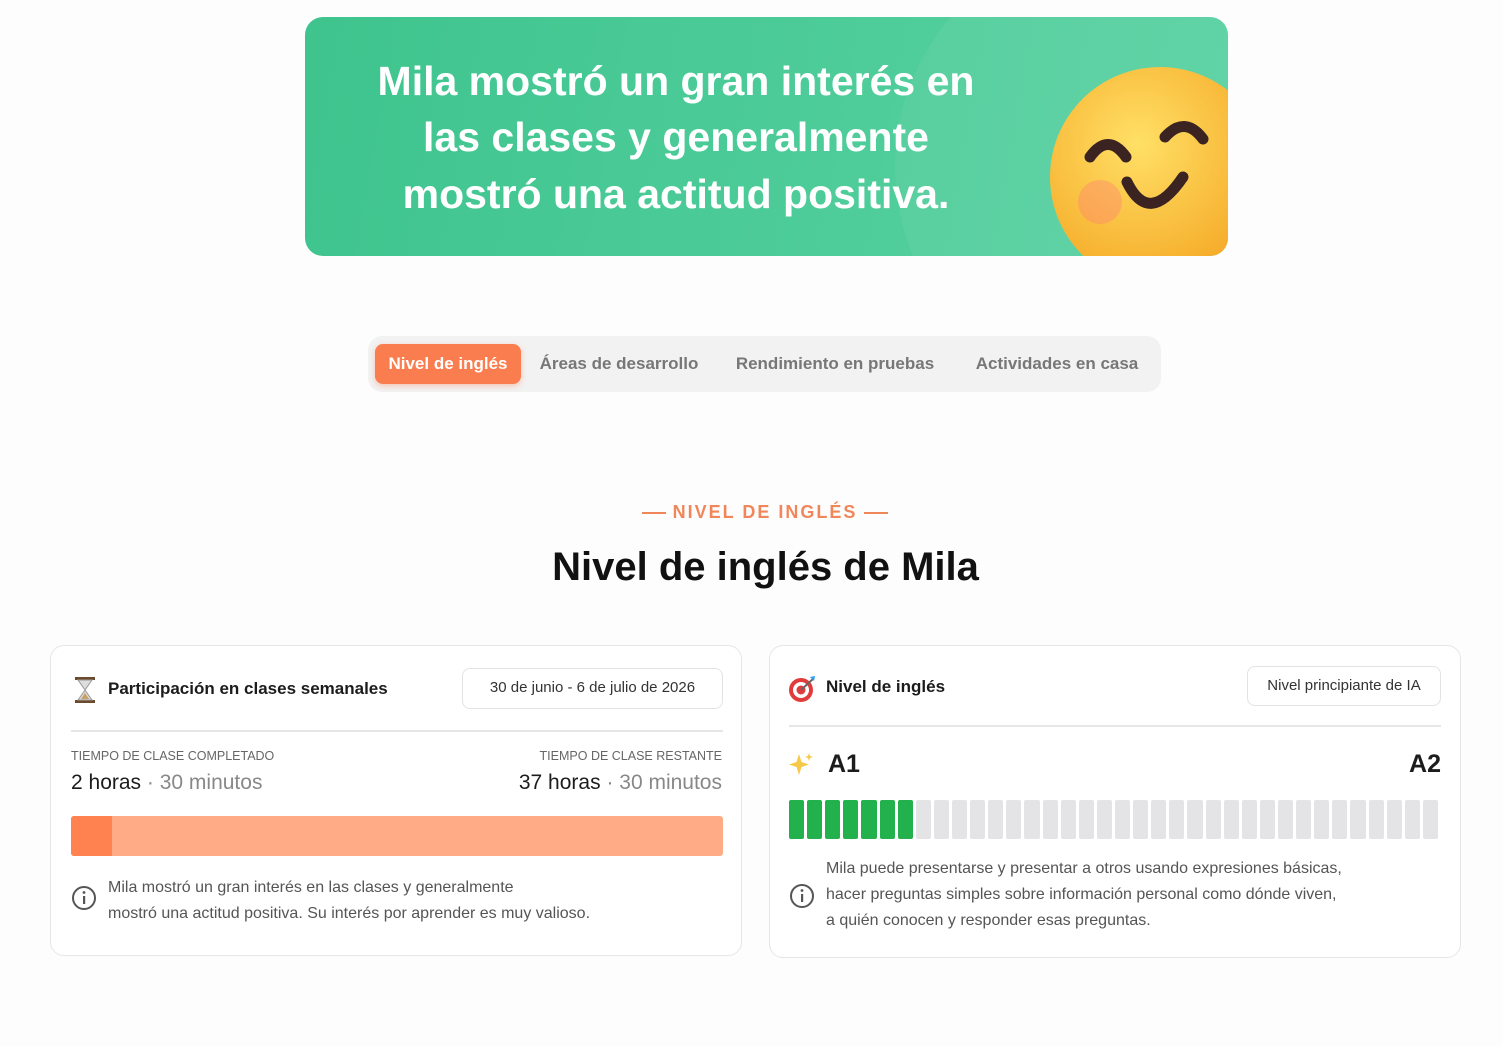 Image resolution: width=1503 pixels, height=1047 pixels. What do you see at coordinates (1057, 363) in the screenshot?
I see `tab: Actividades en casa` at bounding box center [1057, 363].